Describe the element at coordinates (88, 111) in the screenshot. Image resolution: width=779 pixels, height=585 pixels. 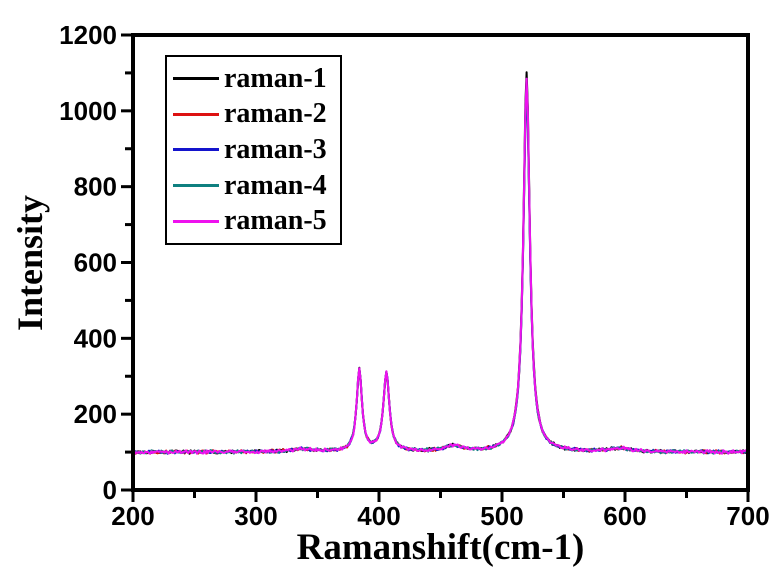
I see `svg-text: 1000` at that location.